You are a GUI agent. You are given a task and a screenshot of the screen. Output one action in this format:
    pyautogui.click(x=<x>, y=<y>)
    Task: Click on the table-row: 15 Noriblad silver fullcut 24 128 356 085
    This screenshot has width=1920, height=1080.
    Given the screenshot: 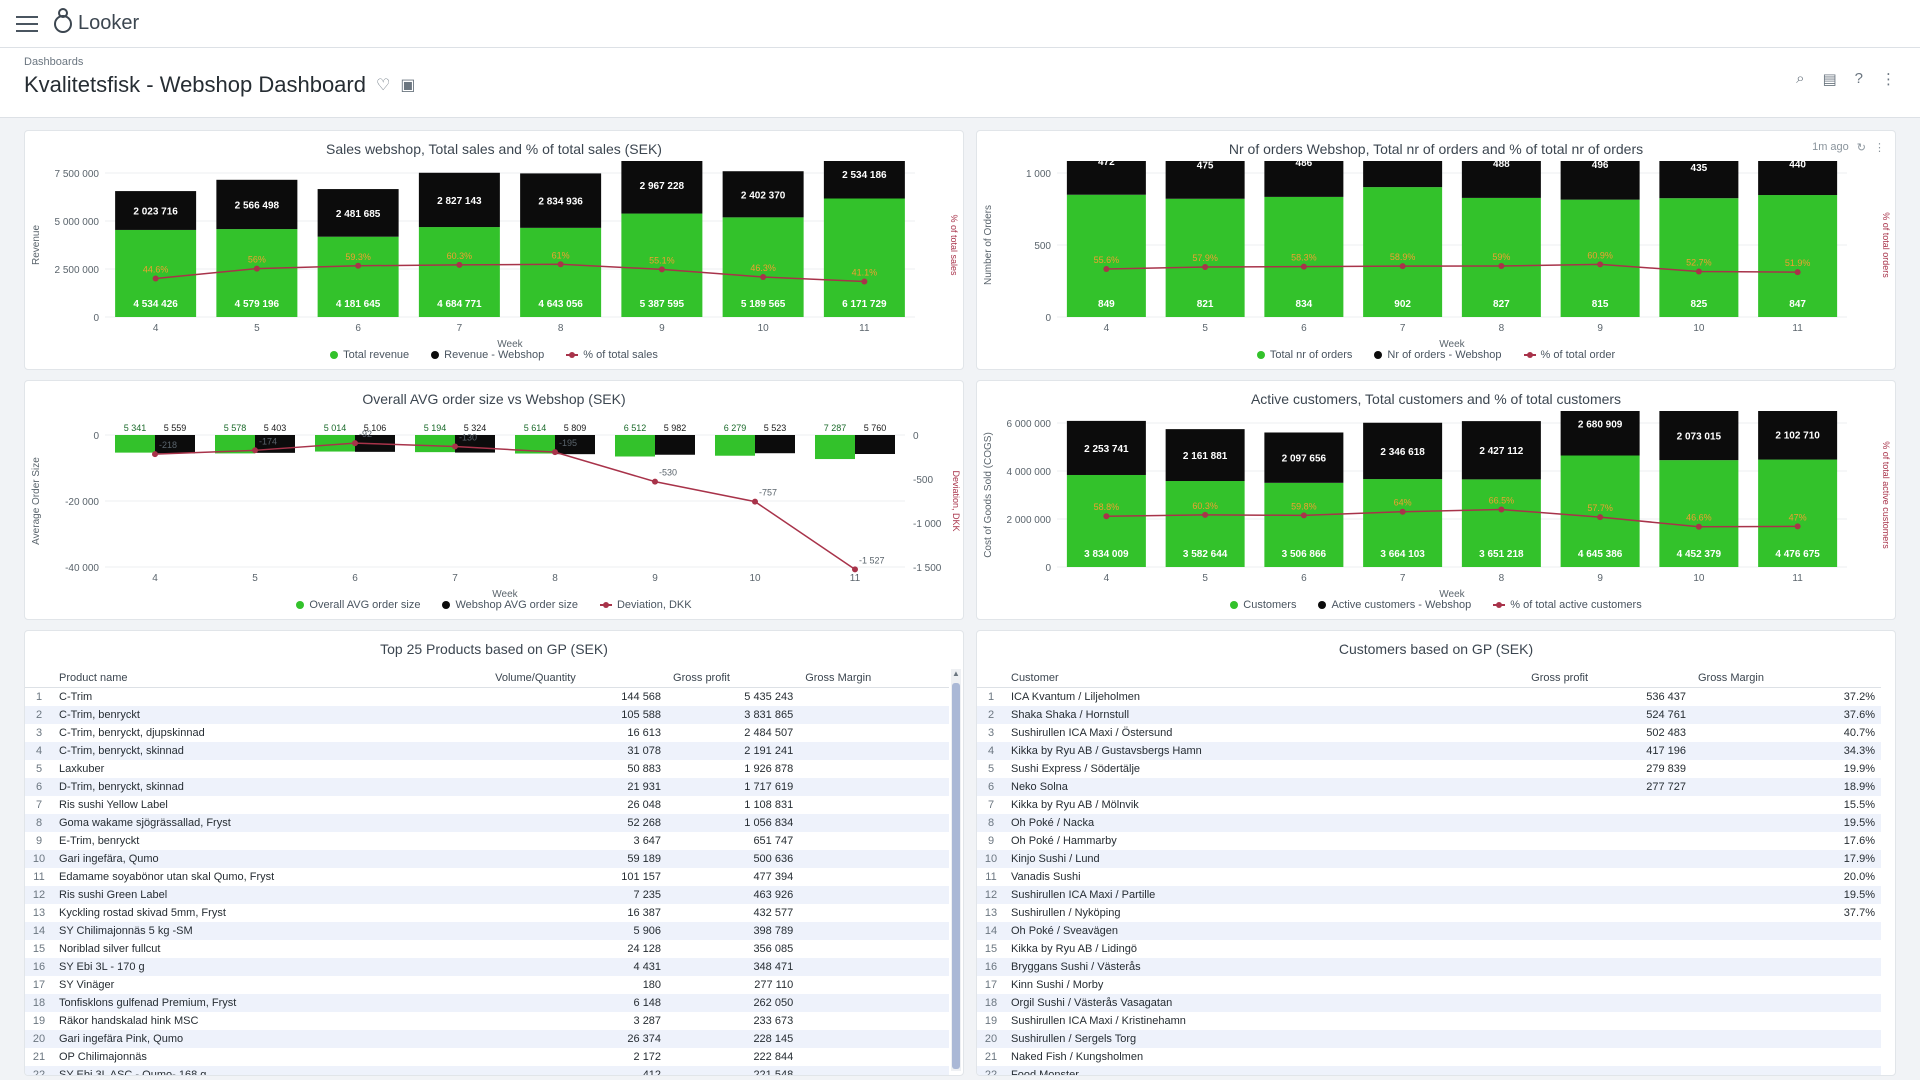 What is the action you would take?
    pyautogui.click(x=487, y=949)
    